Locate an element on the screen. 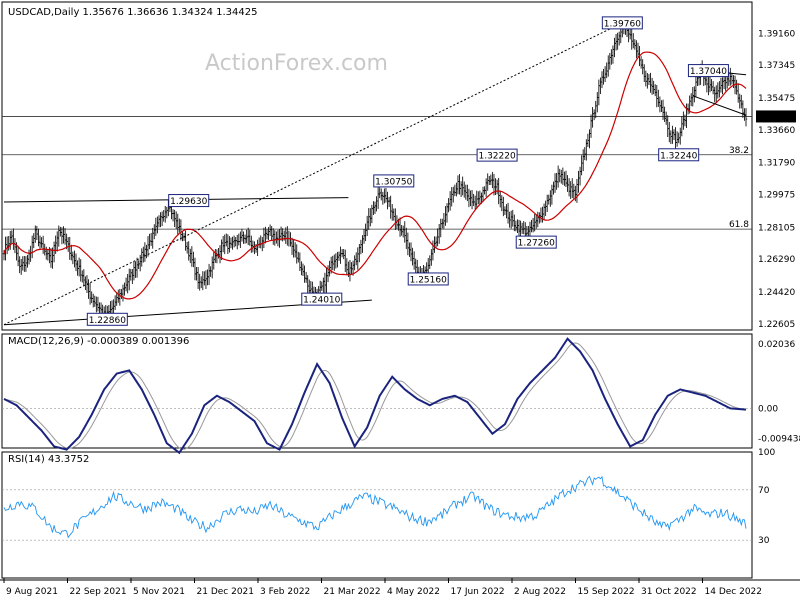 Image resolution: width=800 pixels, height=600 pixels. price-label: 1.25160 is located at coordinates (428, 280).